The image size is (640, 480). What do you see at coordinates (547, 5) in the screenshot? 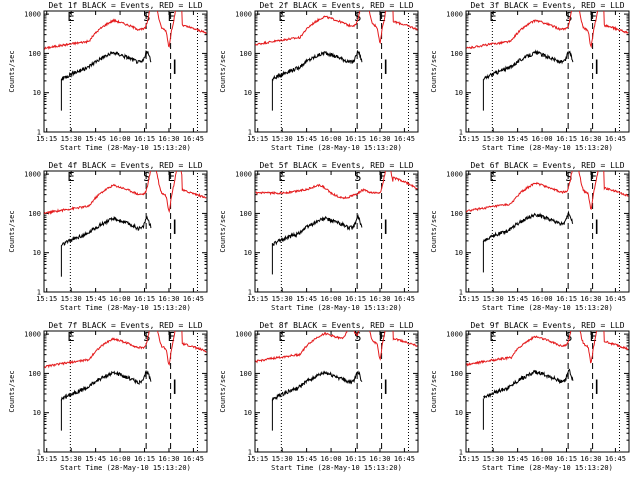
I see `panel-title: Det 3f BLACK = Events, RED = LLD` at bounding box center [547, 5].